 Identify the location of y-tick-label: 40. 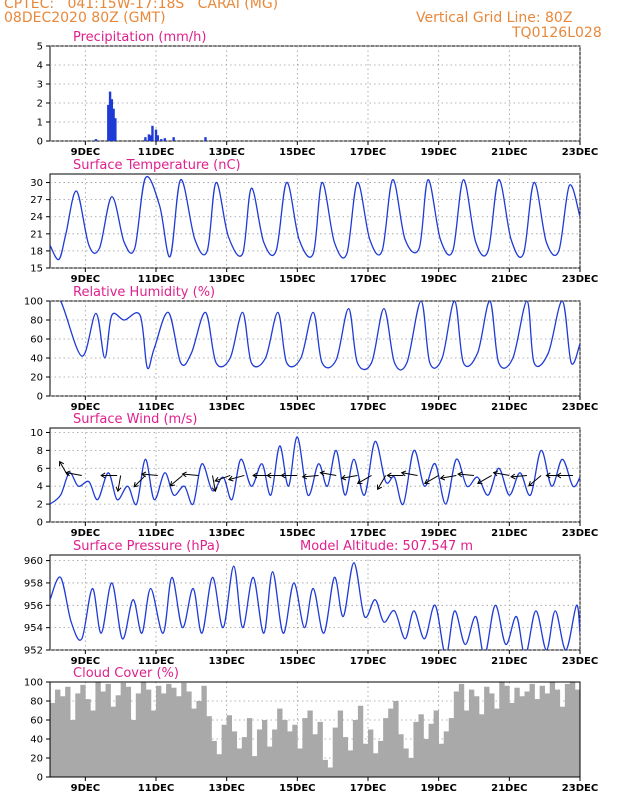
(36, 359).